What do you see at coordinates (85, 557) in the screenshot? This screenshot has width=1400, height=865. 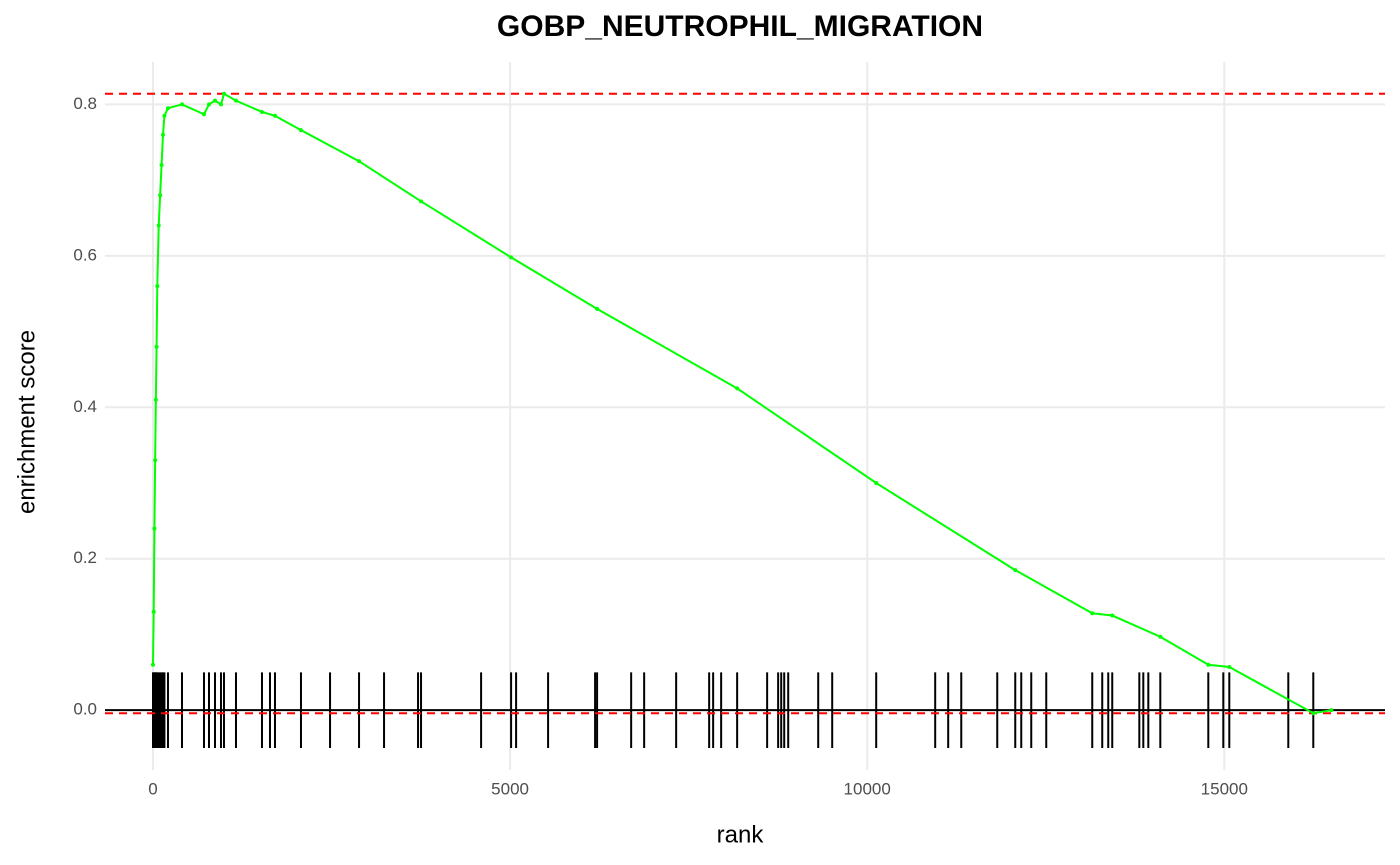 I see `y-tick-label: 0.2` at bounding box center [85, 557].